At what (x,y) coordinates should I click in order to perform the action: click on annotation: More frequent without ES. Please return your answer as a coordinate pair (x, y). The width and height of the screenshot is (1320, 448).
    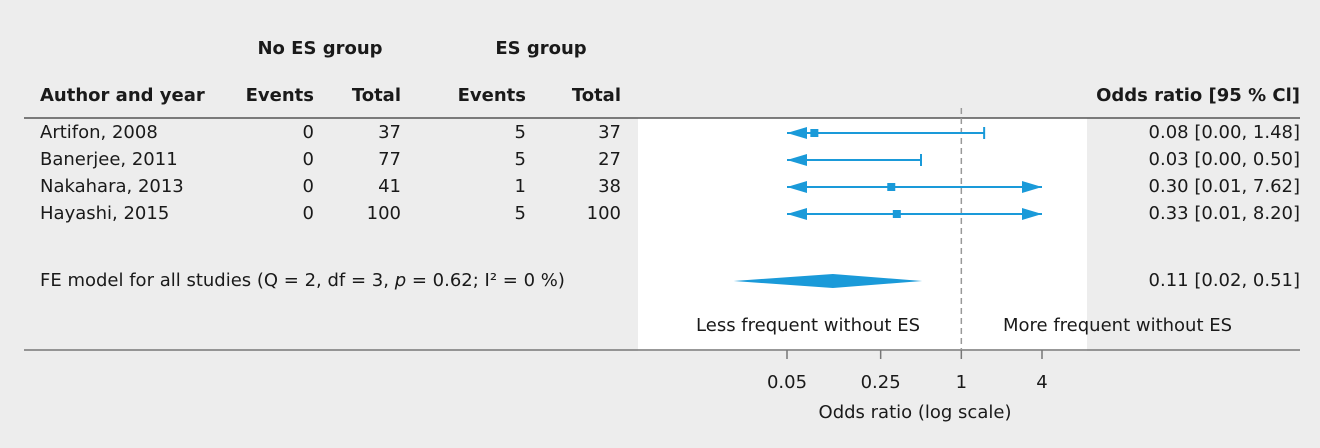
    Looking at the image, I should click on (1117, 325).